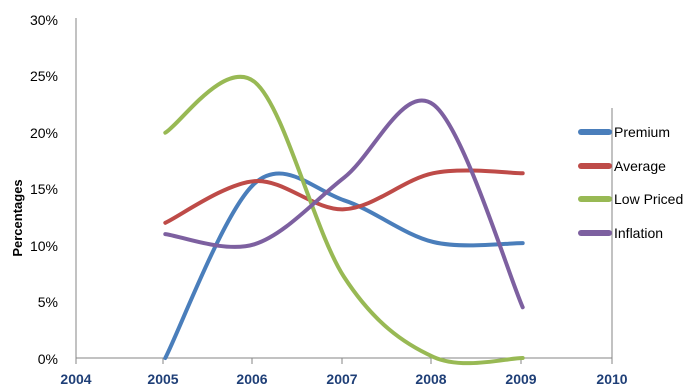  What do you see at coordinates (341, 379) in the screenshot?
I see `x-tick-label: 2007` at bounding box center [341, 379].